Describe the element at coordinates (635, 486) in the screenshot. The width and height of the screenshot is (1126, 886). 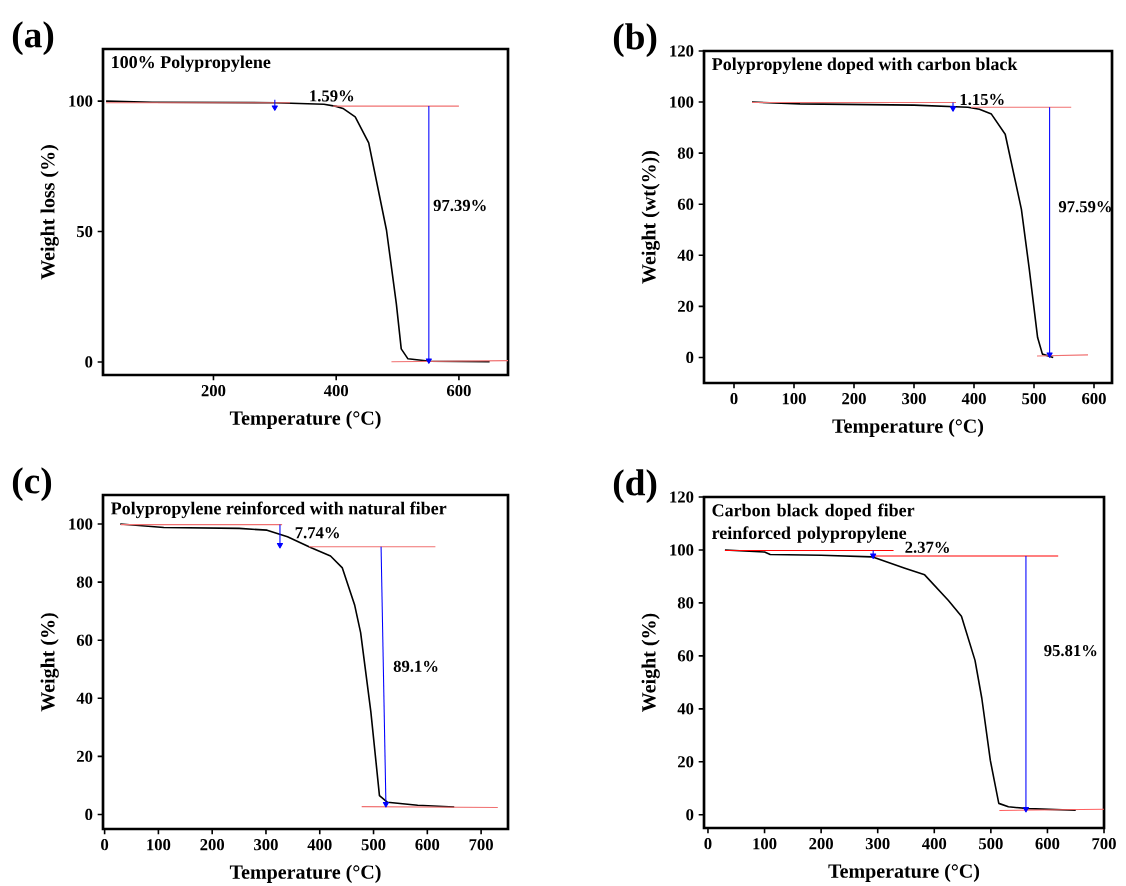
I see `chart-title: (d)` at that location.